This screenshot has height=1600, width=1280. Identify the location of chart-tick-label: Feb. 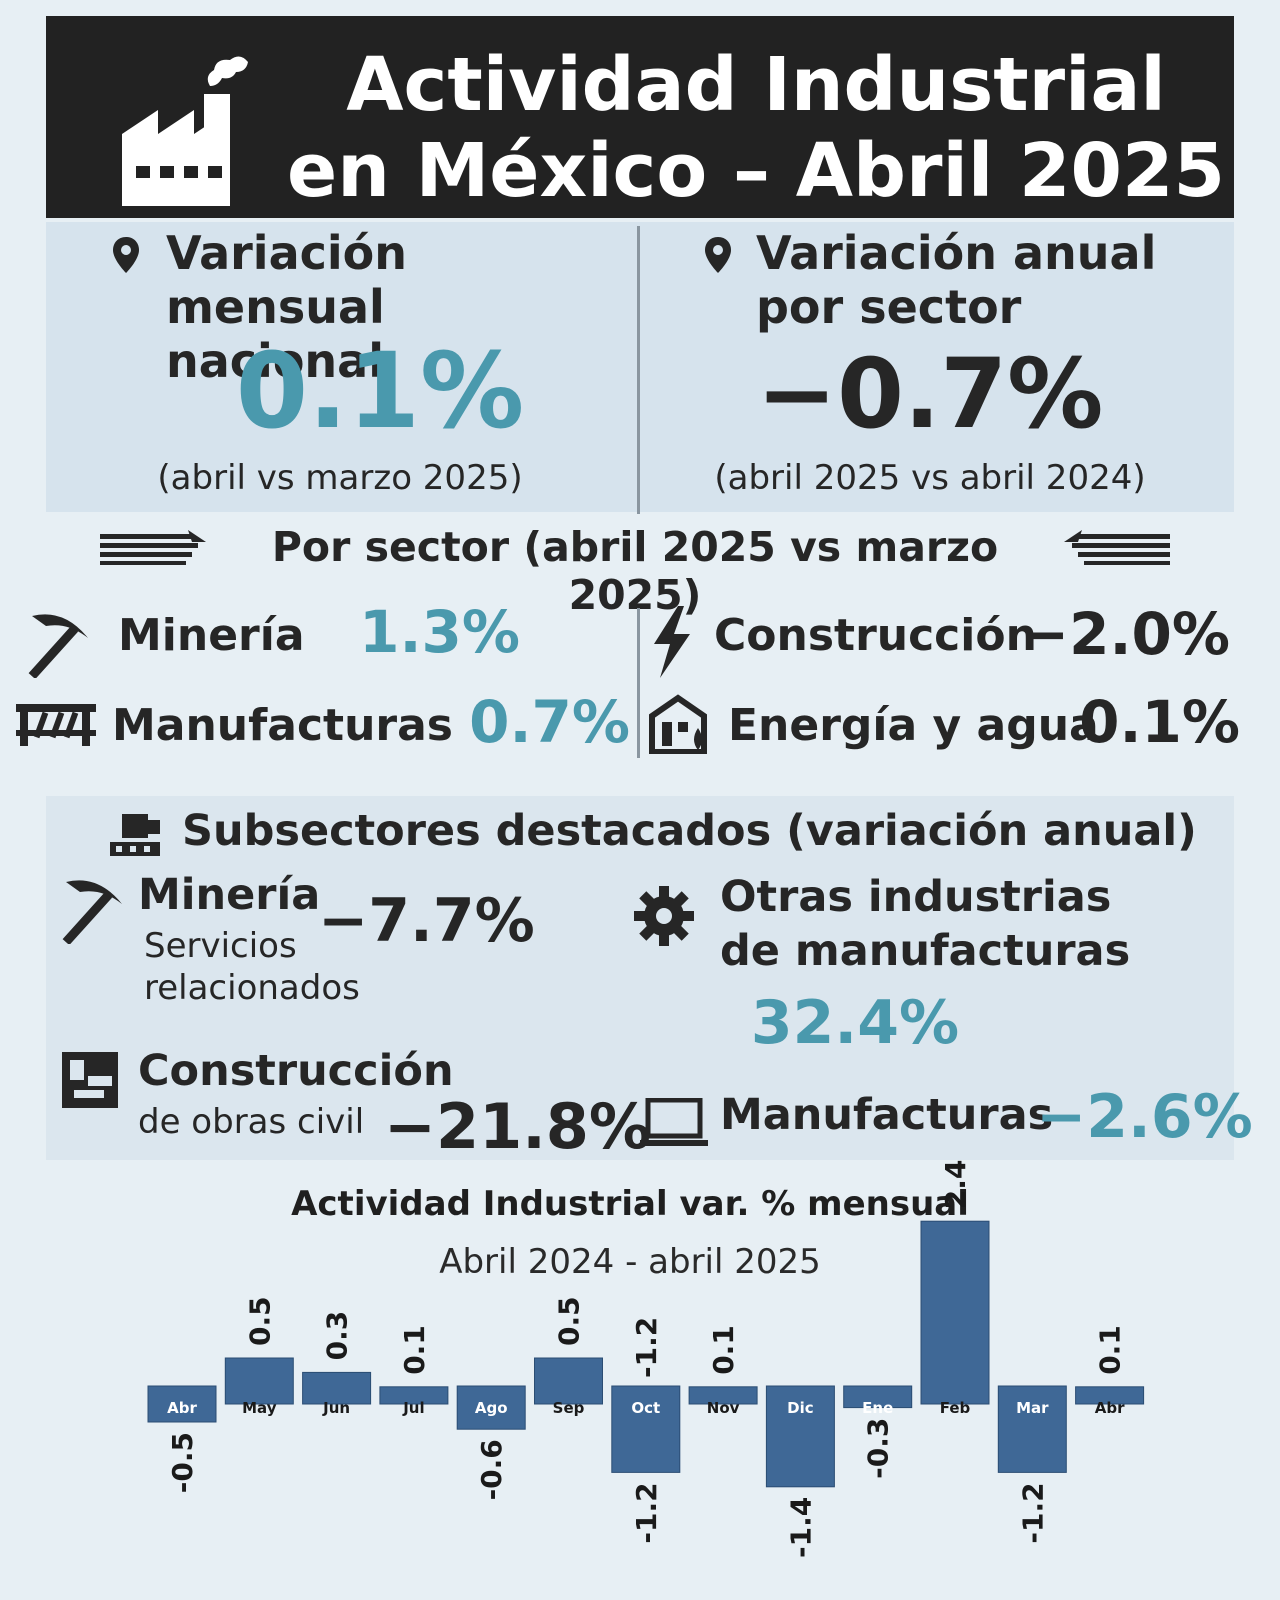
(955, 1408).